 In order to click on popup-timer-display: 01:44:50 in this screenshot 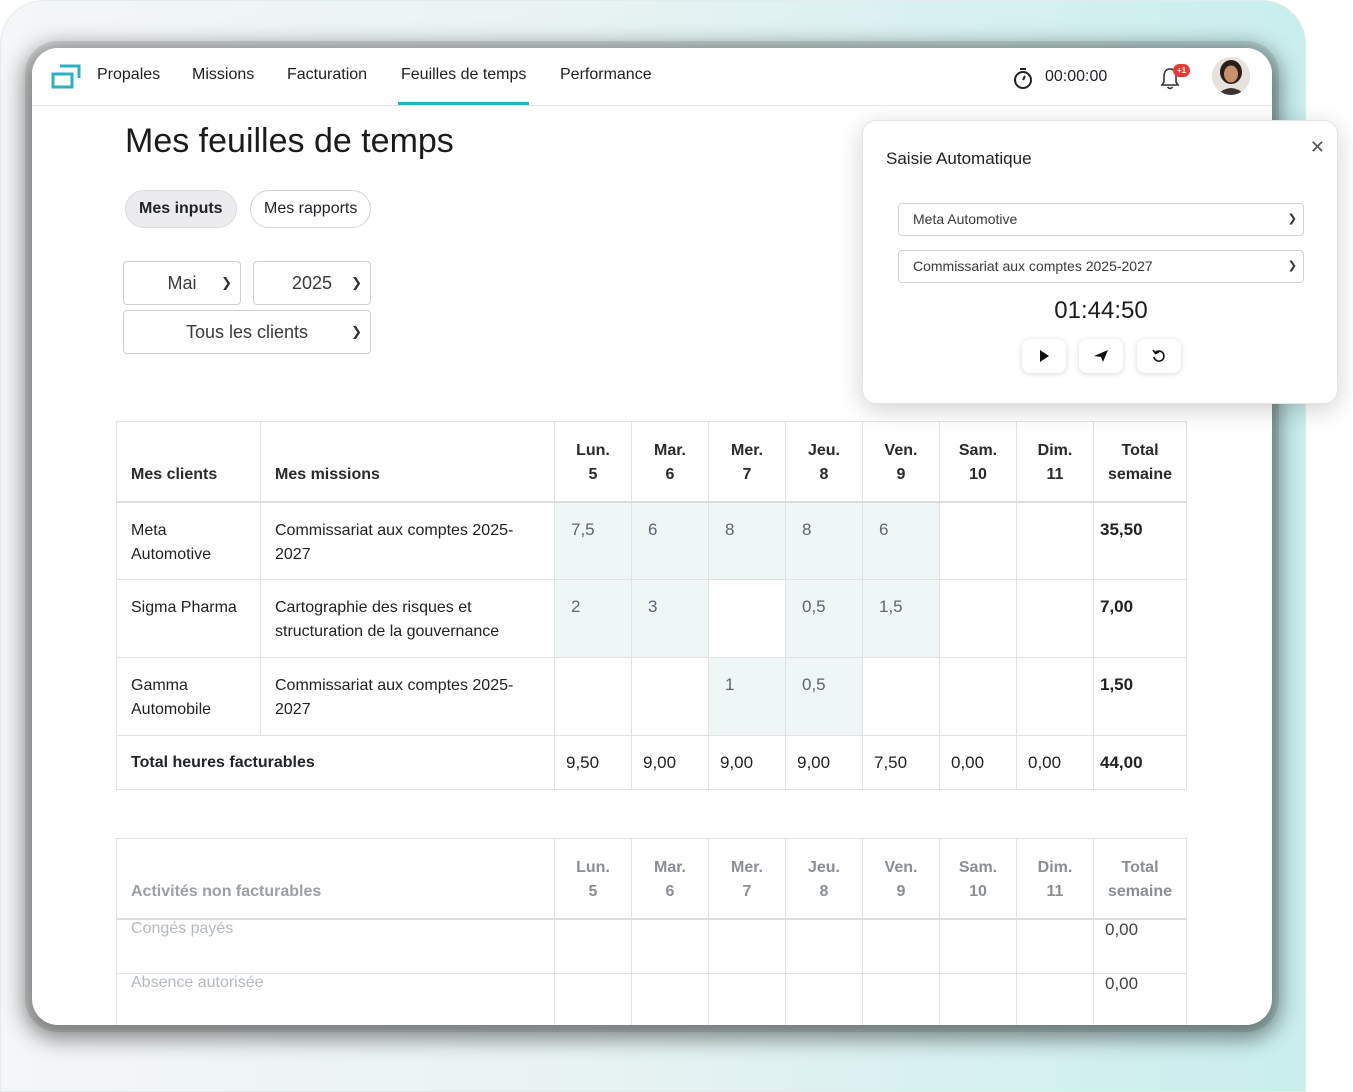, I will do `click(1101, 310)`.